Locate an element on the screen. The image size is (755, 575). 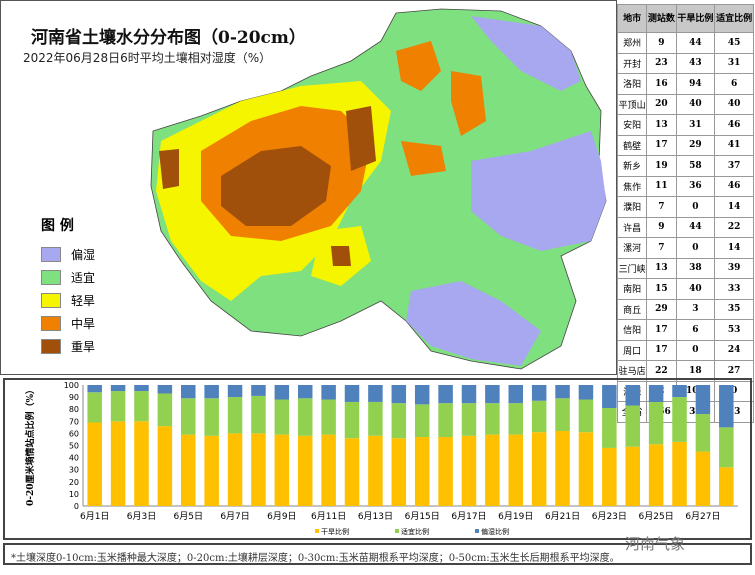
table-cell: 24 is located at coordinates (734, 350).